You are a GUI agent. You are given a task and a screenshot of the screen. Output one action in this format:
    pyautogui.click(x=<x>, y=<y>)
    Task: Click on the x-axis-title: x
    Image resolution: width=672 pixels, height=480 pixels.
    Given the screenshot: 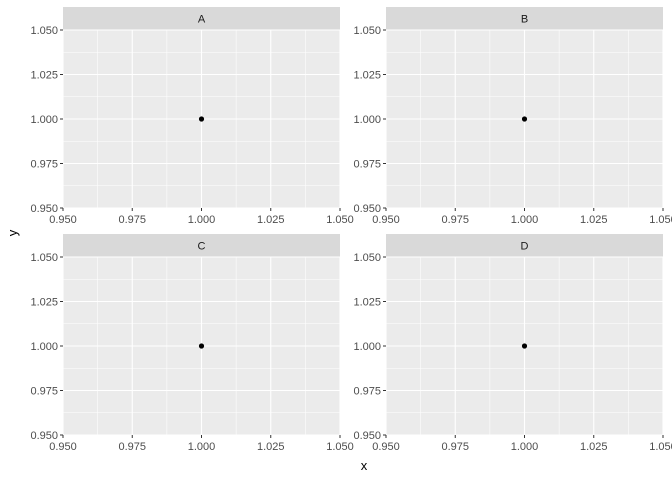 What is the action you would take?
    pyautogui.click(x=364, y=465)
    